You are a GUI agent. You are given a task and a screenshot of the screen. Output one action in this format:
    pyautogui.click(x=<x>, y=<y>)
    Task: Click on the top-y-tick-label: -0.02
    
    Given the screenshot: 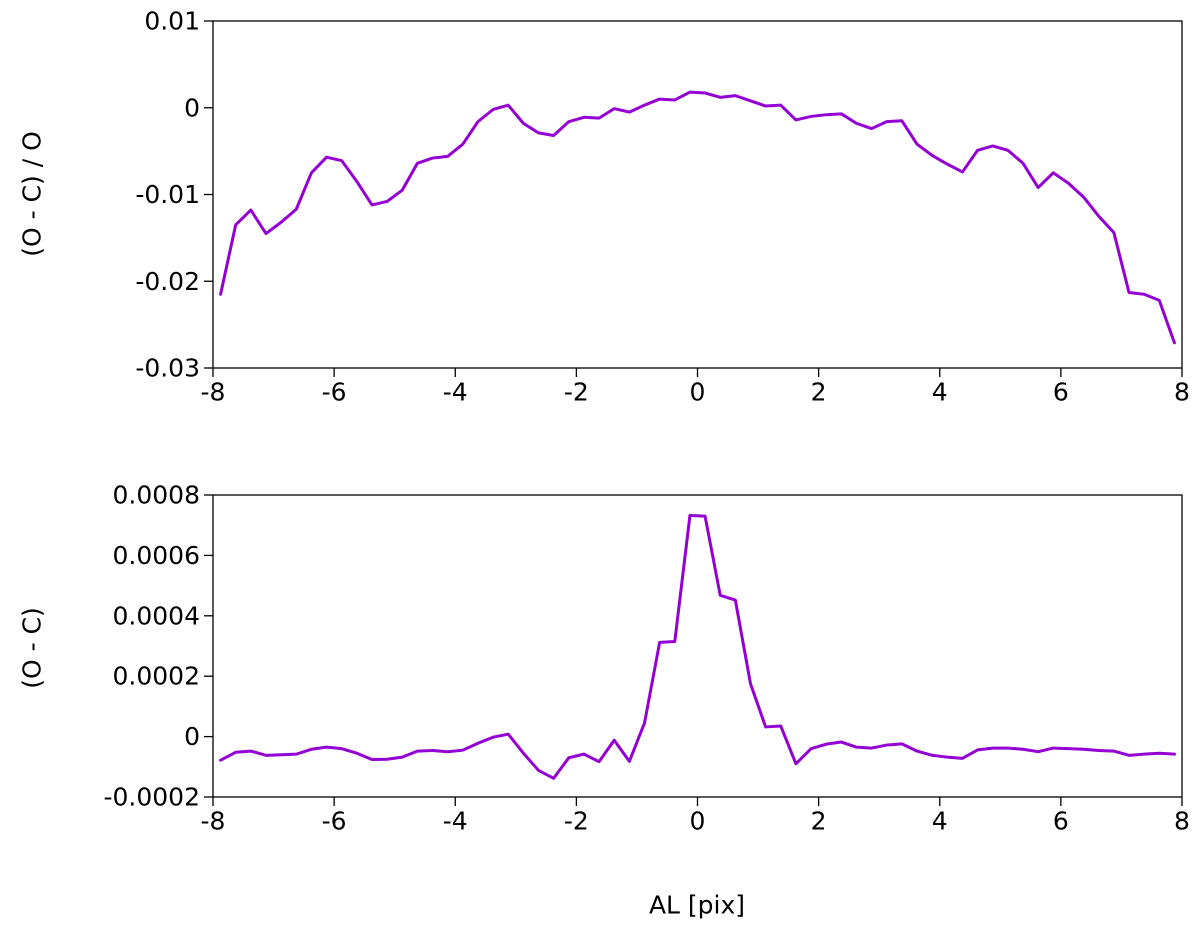 What is the action you would take?
    pyautogui.click(x=167, y=281)
    